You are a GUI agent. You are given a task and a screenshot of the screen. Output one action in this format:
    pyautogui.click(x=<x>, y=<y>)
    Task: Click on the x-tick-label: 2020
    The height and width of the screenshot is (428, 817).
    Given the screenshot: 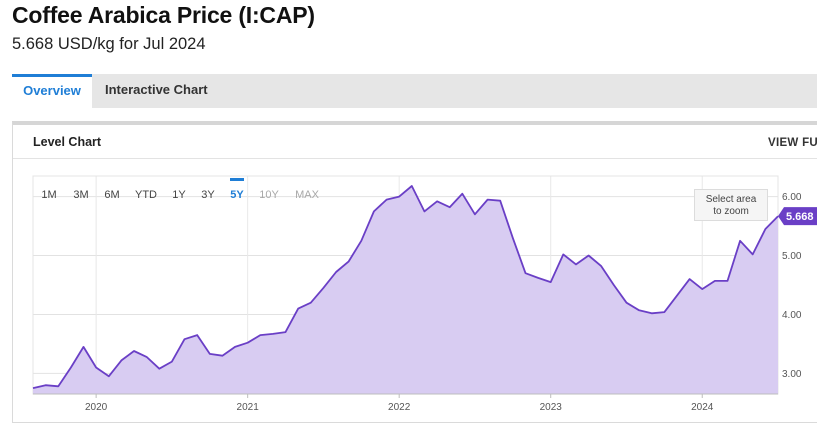 What is the action you would take?
    pyautogui.click(x=96, y=407)
    